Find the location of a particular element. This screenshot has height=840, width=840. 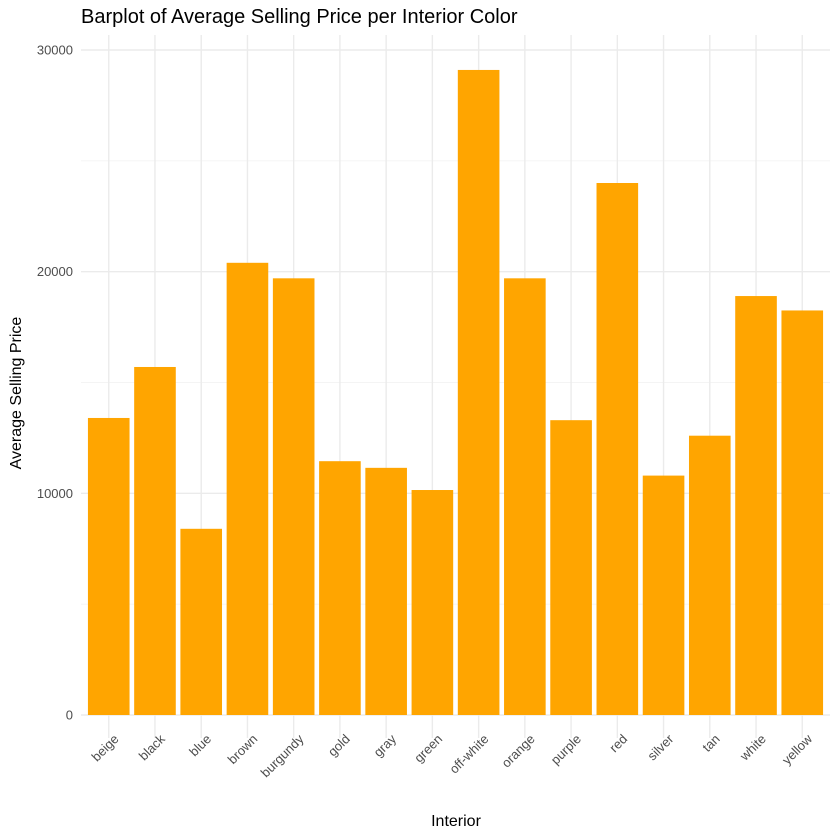

x-tick-label: beige is located at coordinates (105, 747).